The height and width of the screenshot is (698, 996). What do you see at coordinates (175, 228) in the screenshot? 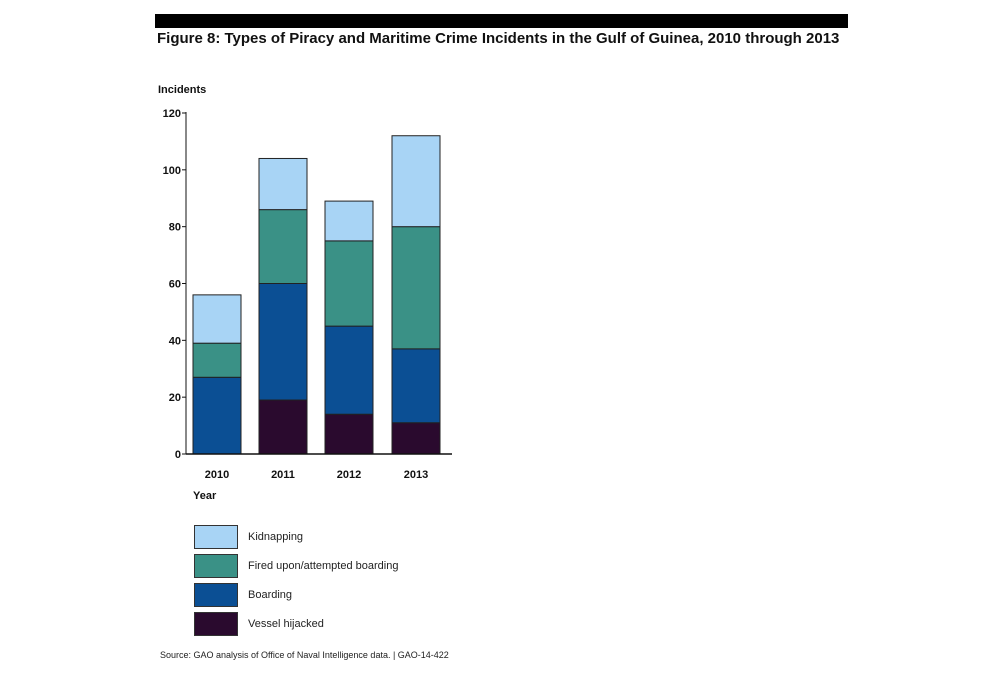
I see `y-tick-label: 80` at bounding box center [175, 228].